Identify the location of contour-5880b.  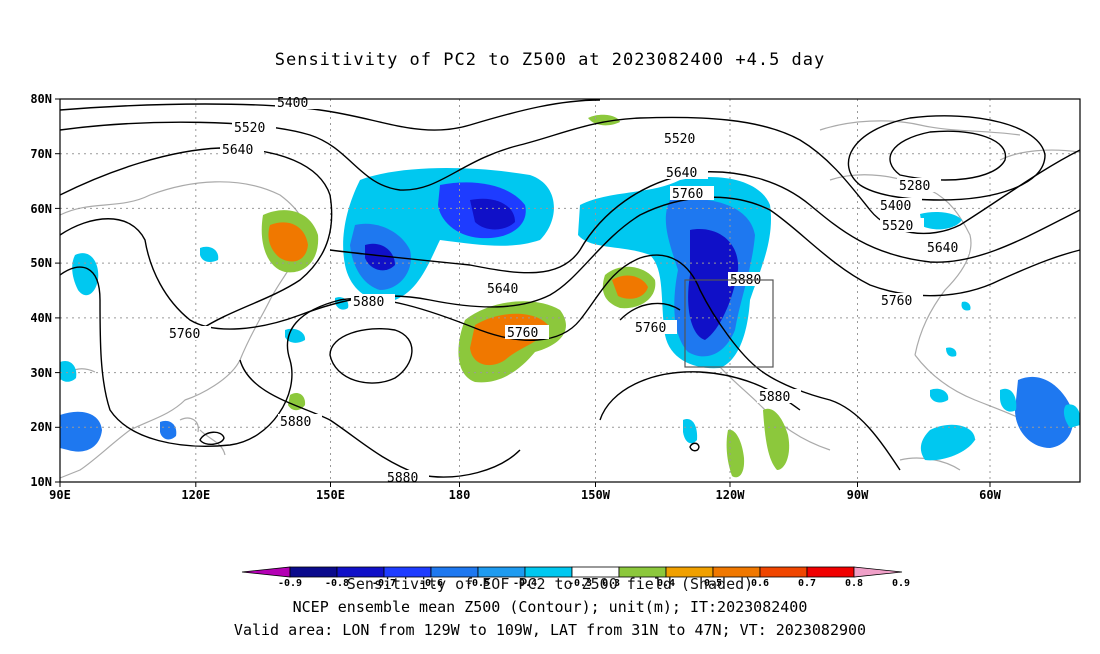
(740, 362).